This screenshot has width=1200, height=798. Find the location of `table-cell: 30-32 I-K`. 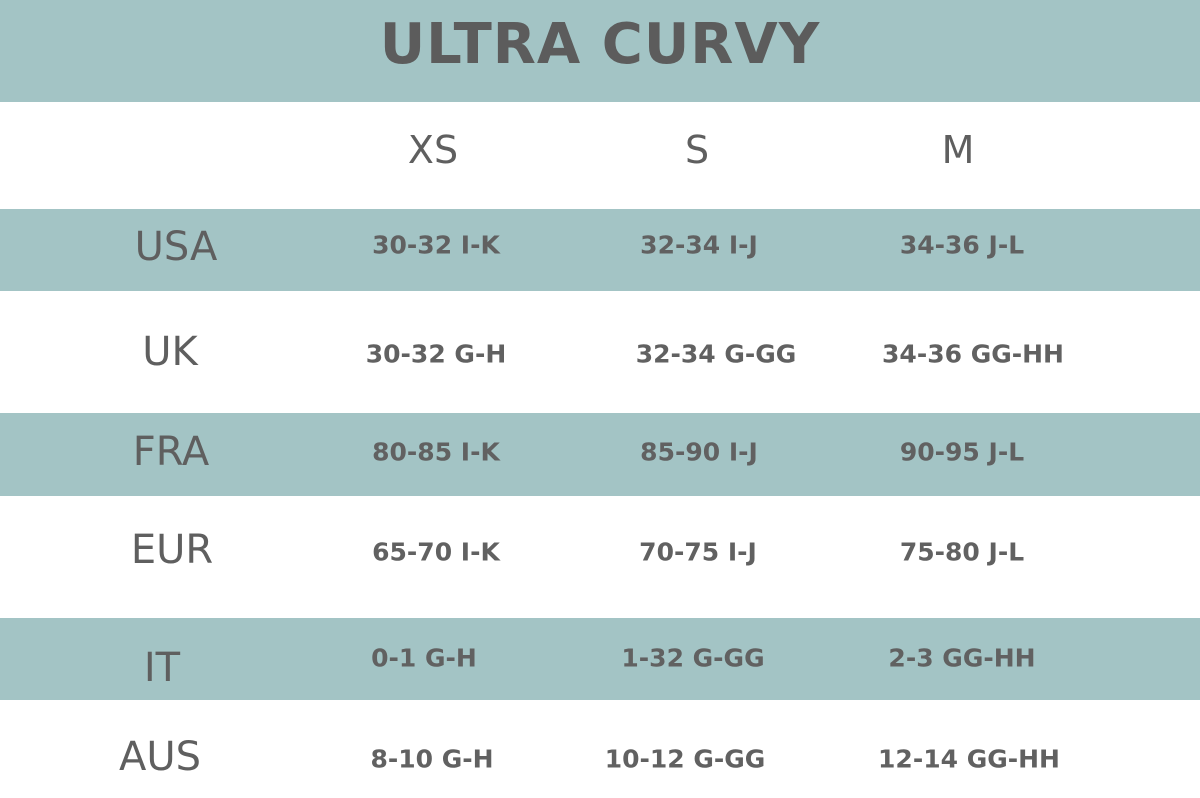

table-cell: 30-32 I-K is located at coordinates (436, 245).